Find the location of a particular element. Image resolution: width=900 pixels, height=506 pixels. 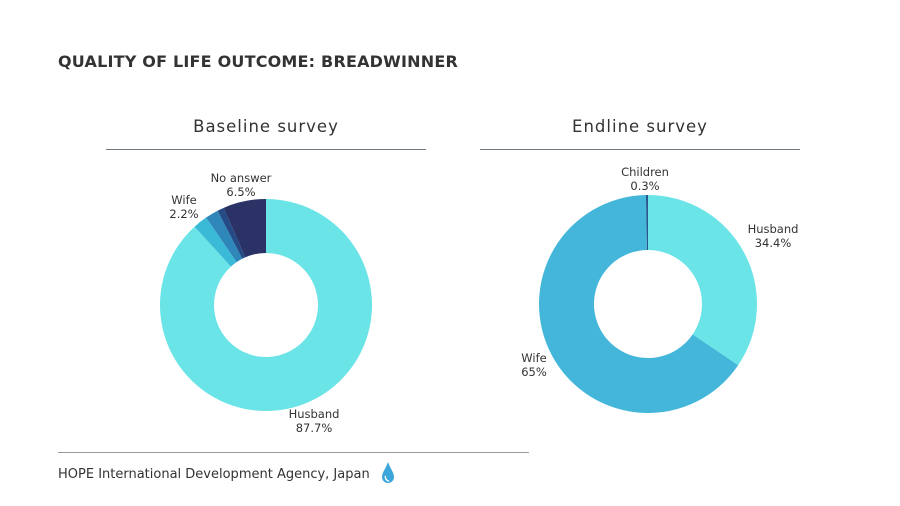

endline-slice-children is located at coordinates (646, 223).